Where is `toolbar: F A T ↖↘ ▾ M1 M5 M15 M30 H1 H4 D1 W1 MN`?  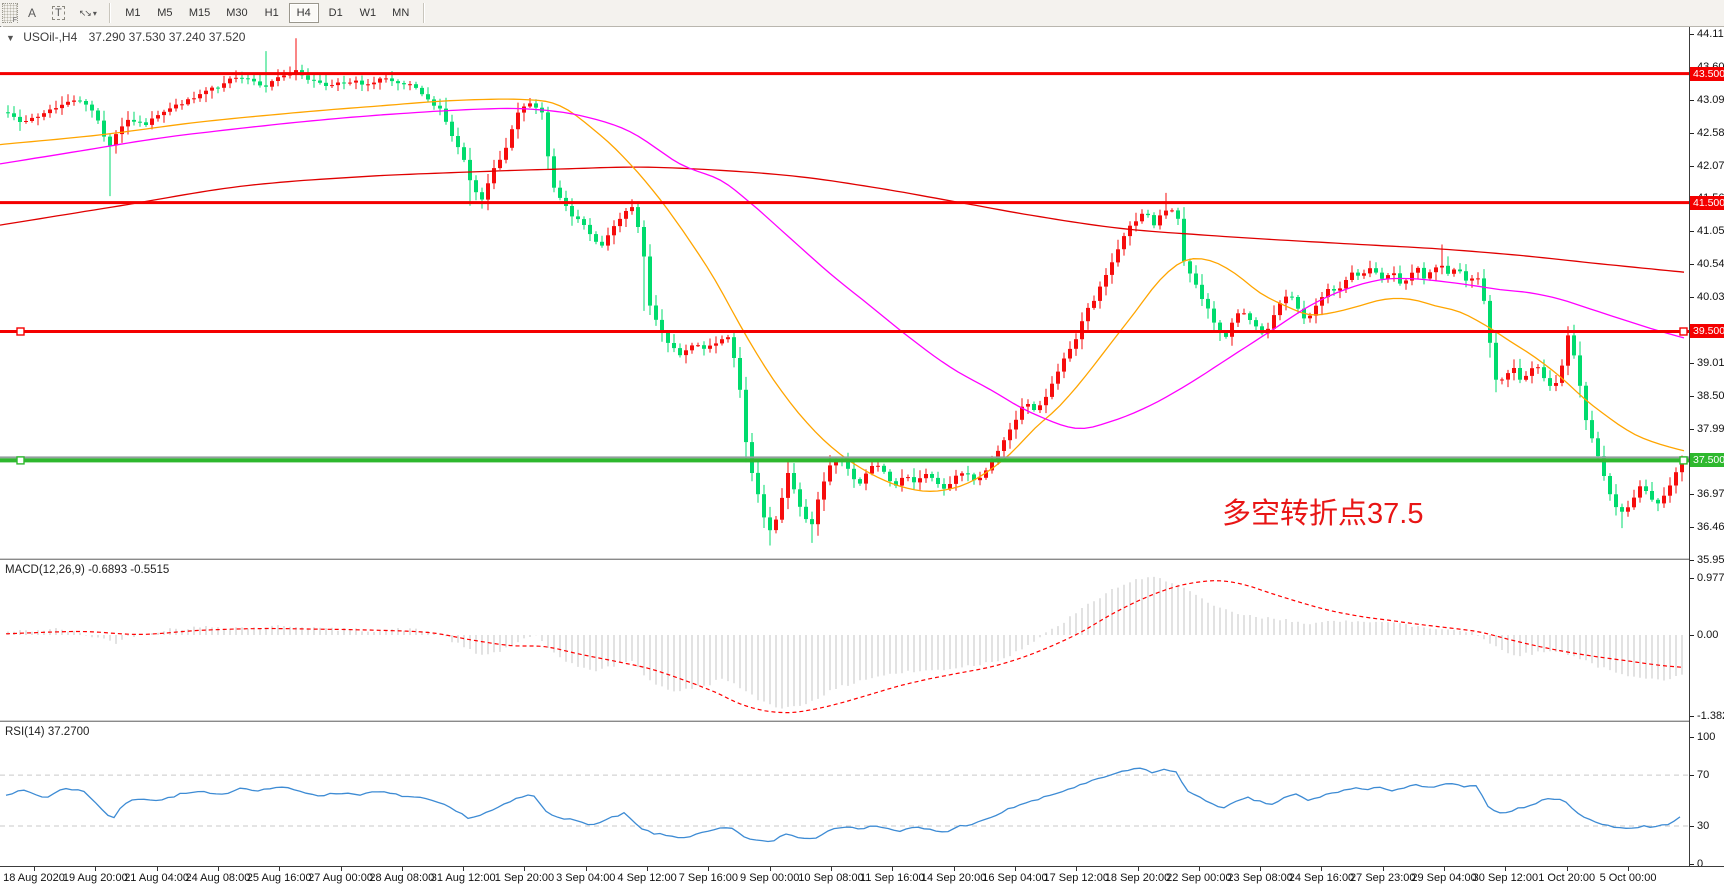
toolbar: F A T ↖↘ ▾ M1 M5 M15 M30 H1 H4 D1 W1 MN is located at coordinates (862, 13).